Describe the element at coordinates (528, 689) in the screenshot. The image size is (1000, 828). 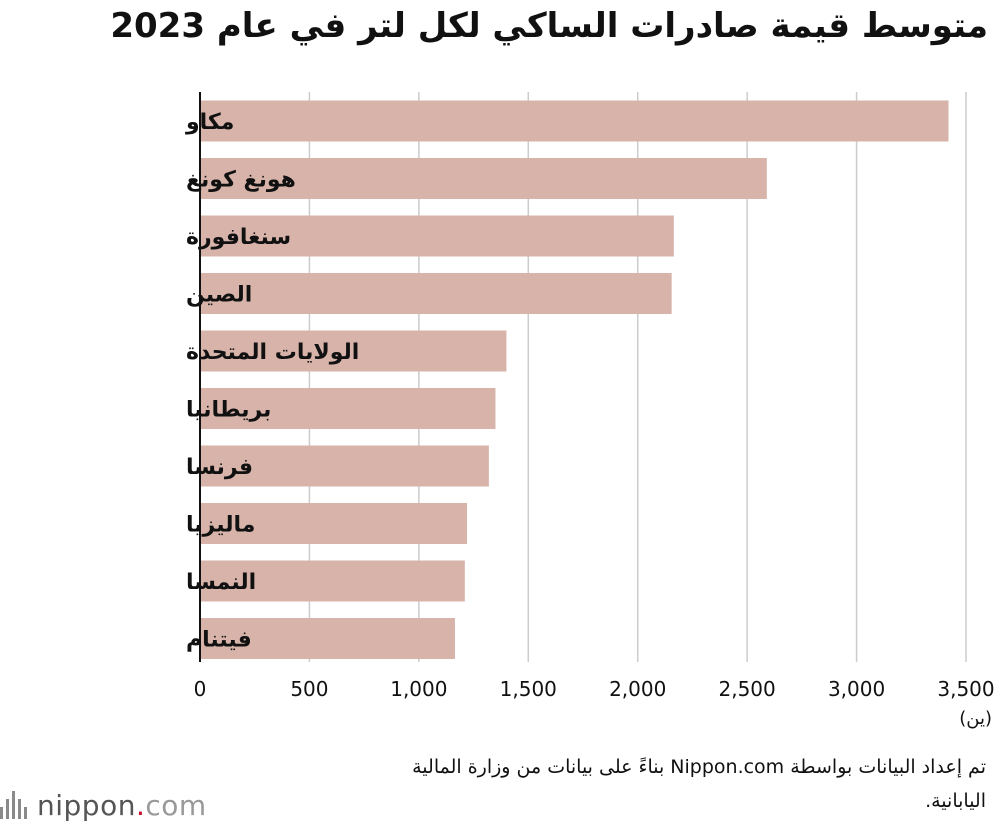
I see `x-tick-label: 1,500` at that location.